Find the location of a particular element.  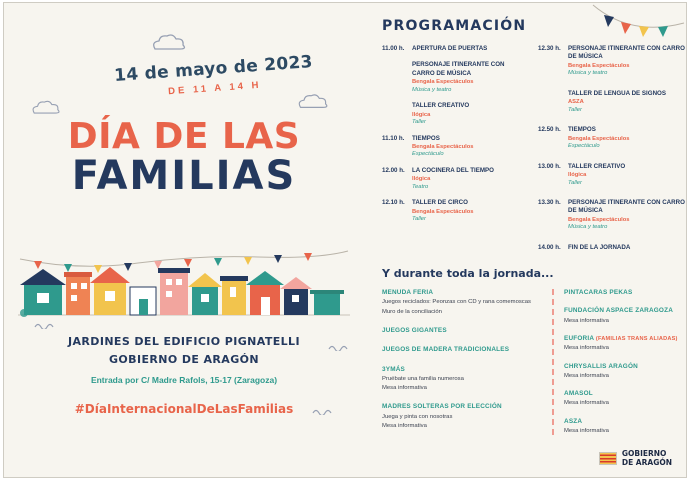

allday-entry: ASZA Mesa informativa is located at coordinates (625, 427).